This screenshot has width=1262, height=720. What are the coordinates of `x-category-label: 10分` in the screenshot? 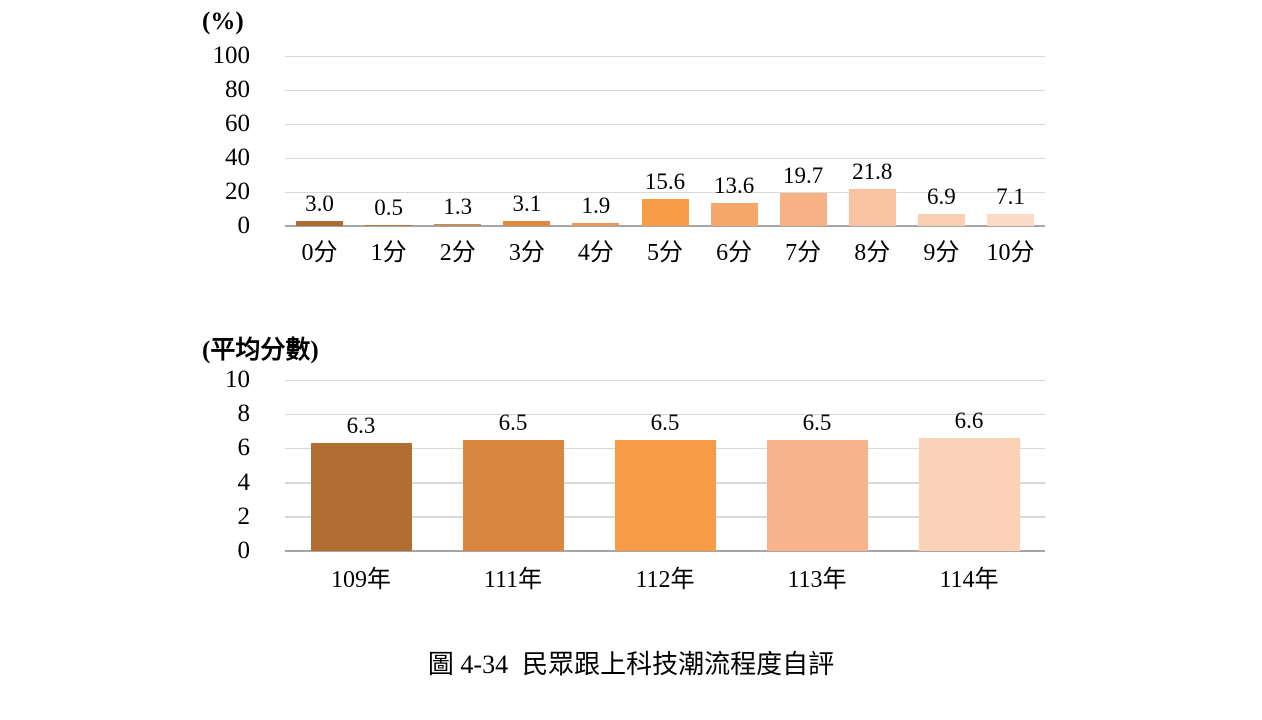 It's located at (1010, 253).